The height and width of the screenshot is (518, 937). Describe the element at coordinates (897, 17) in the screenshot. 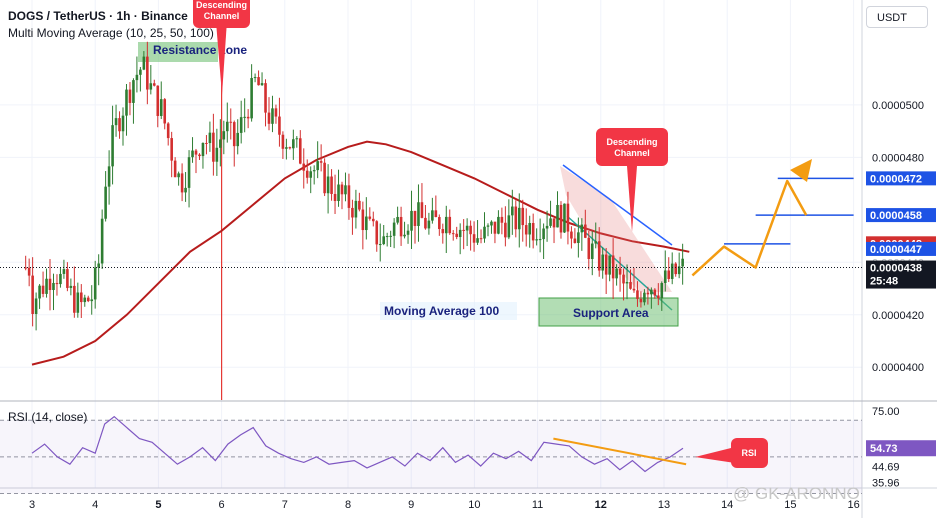

I see `currency-selector: USDT` at that location.